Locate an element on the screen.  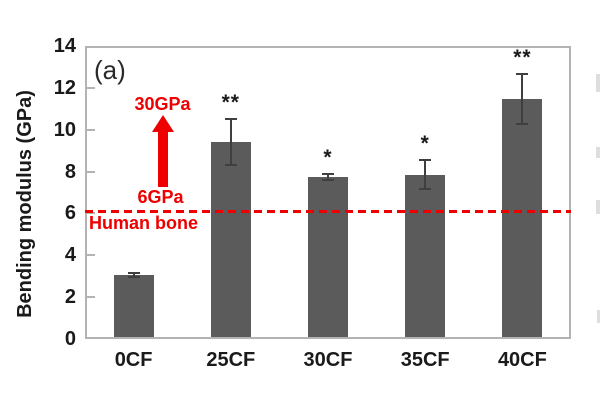
significance-marker-35cf: * is located at coordinates (425, 144).